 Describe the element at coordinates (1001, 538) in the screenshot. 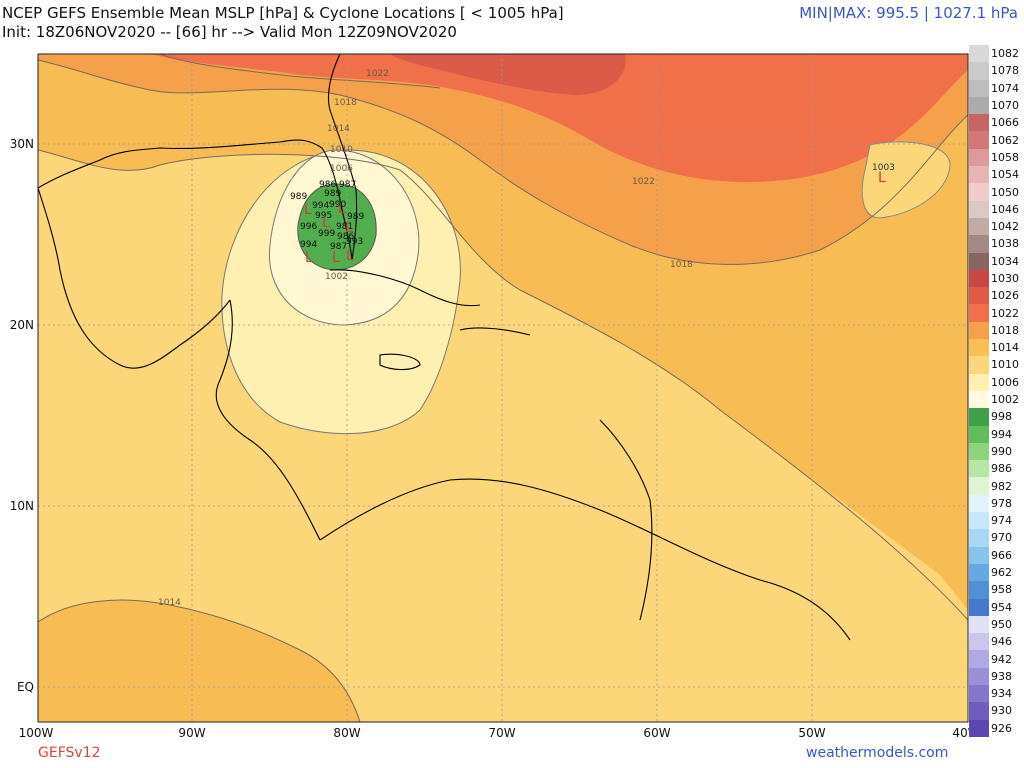

I see `colorbar-label: 970` at that location.